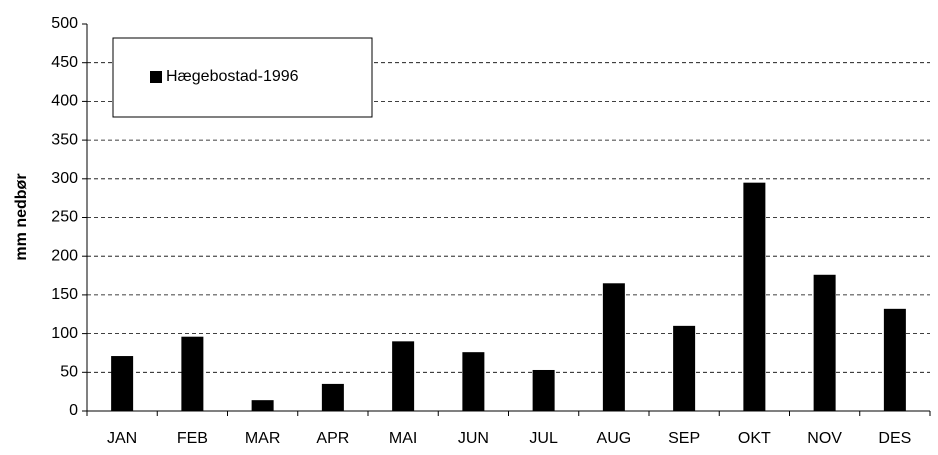 The width and height of the screenshot is (938, 455). I want to click on x-tick-label: NOV, so click(824, 438).